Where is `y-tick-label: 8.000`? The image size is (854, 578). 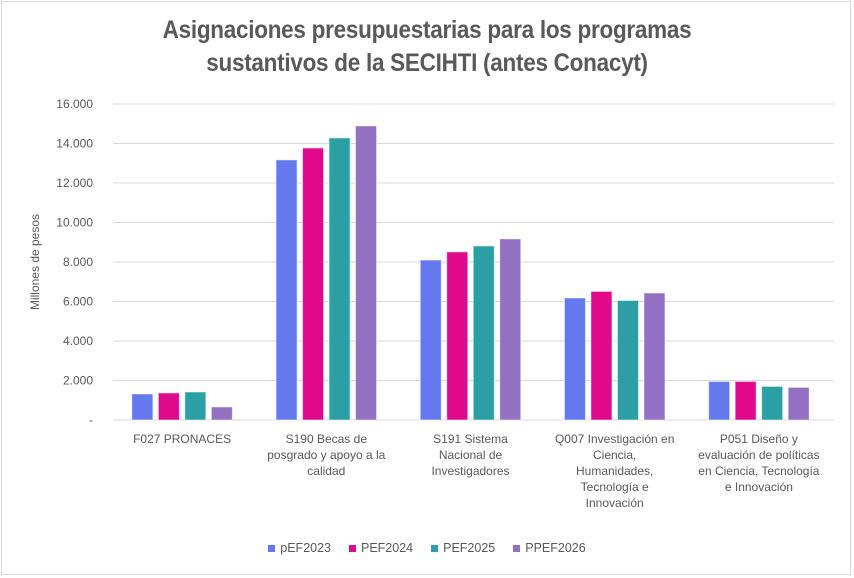 y-tick-label: 8.000 is located at coordinates (78, 262).